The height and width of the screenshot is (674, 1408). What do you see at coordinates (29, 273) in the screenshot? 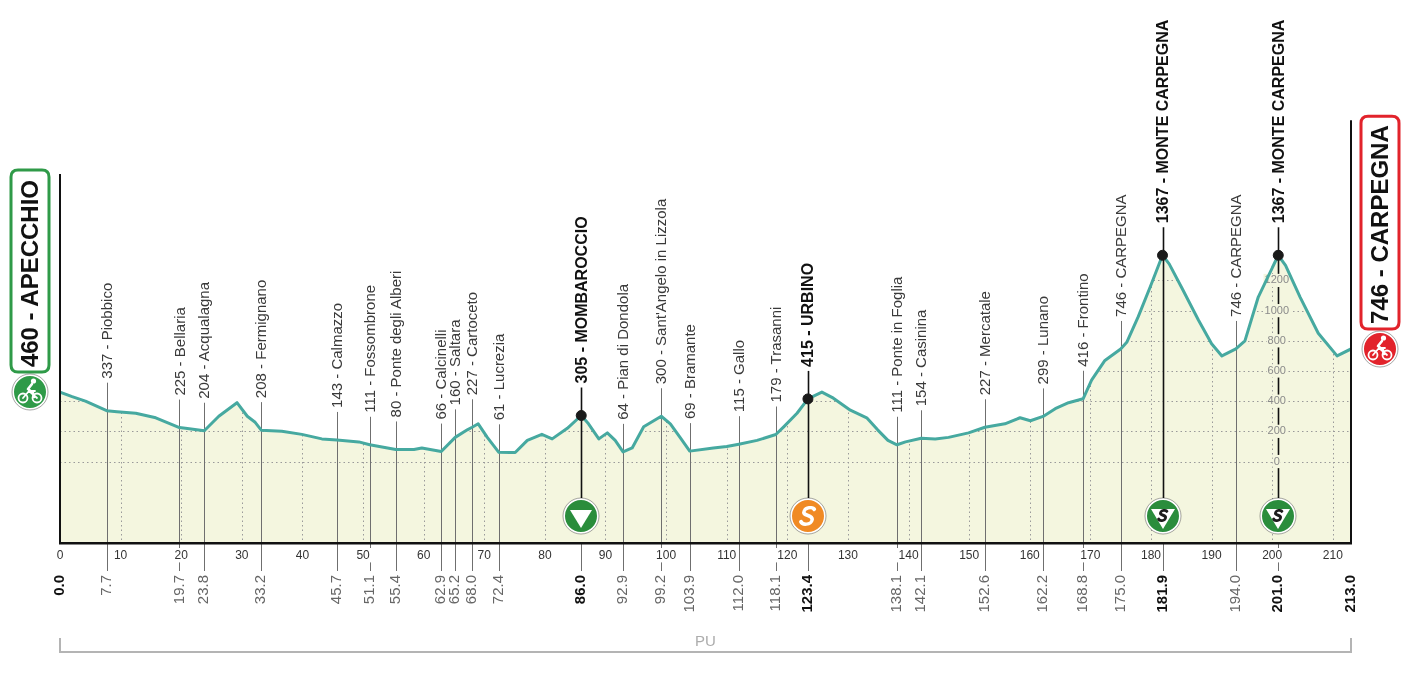
I see `annotation: 460 - APECCHIO` at bounding box center [29, 273].